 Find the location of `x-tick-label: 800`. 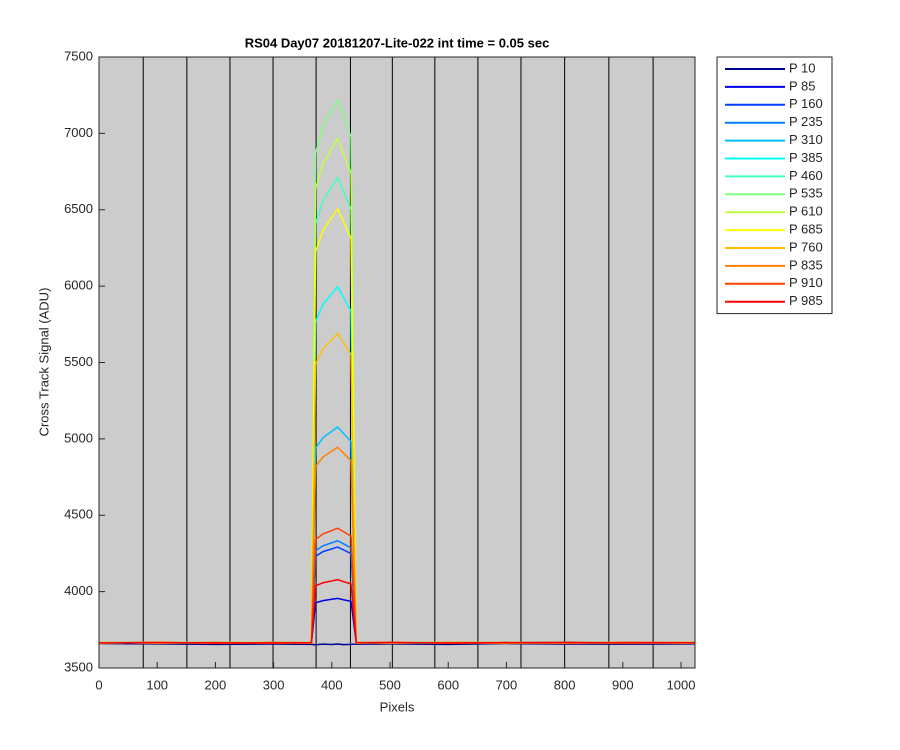

x-tick-label: 800 is located at coordinates (565, 684).